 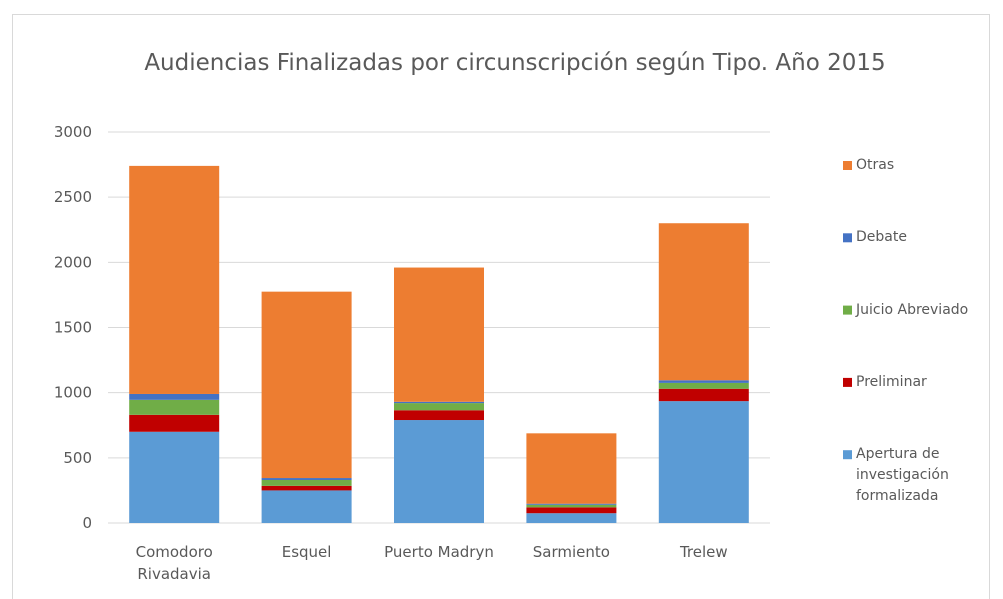 I want to click on legend-label: Debate, so click(x=881, y=237).